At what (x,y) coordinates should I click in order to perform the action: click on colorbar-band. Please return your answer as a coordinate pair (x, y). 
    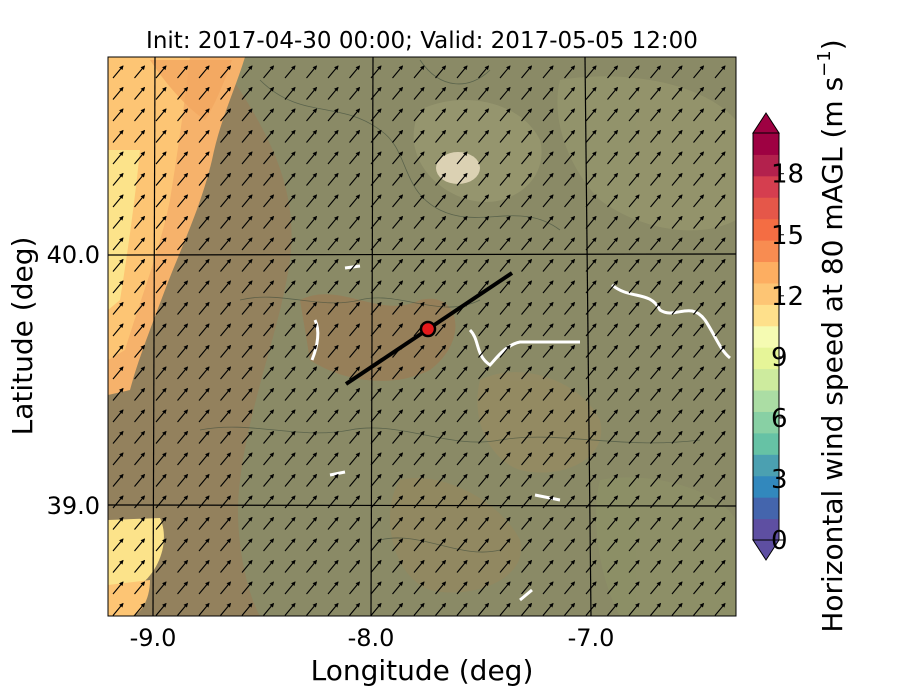
    Looking at the image, I should click on (766, 529).